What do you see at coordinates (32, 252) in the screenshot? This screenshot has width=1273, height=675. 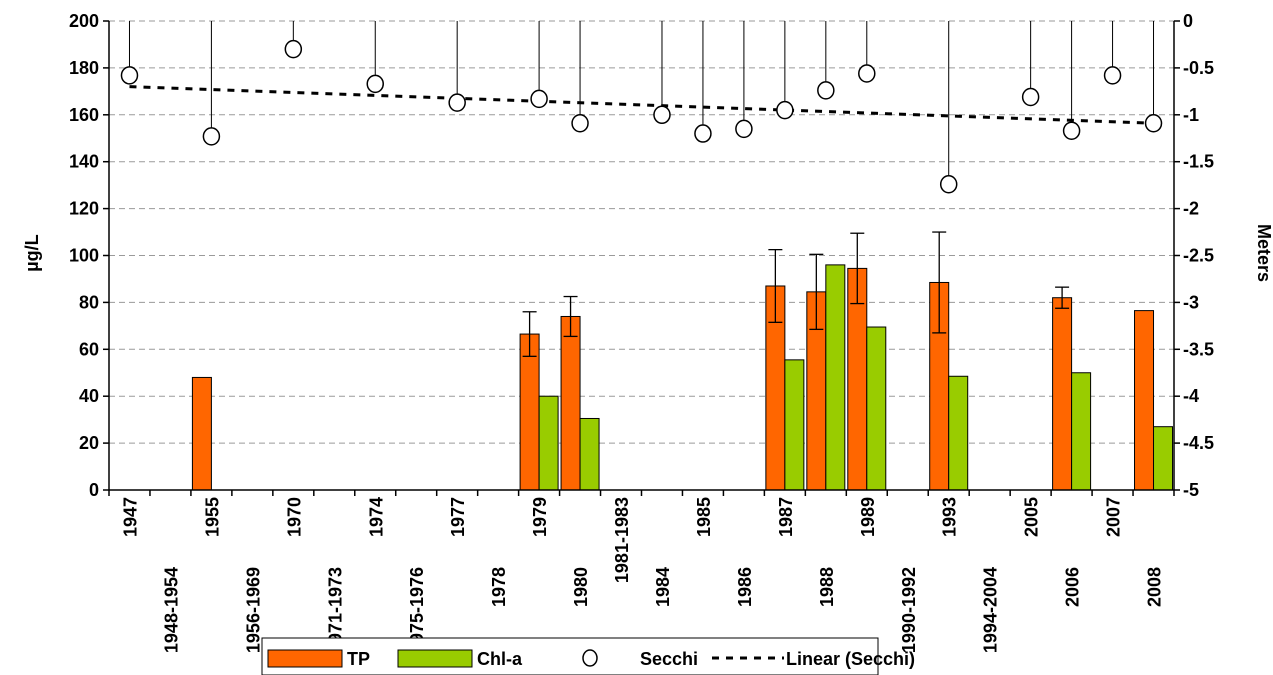 I see `y-axis-title: µg/L` at bounding box center [32, 252].